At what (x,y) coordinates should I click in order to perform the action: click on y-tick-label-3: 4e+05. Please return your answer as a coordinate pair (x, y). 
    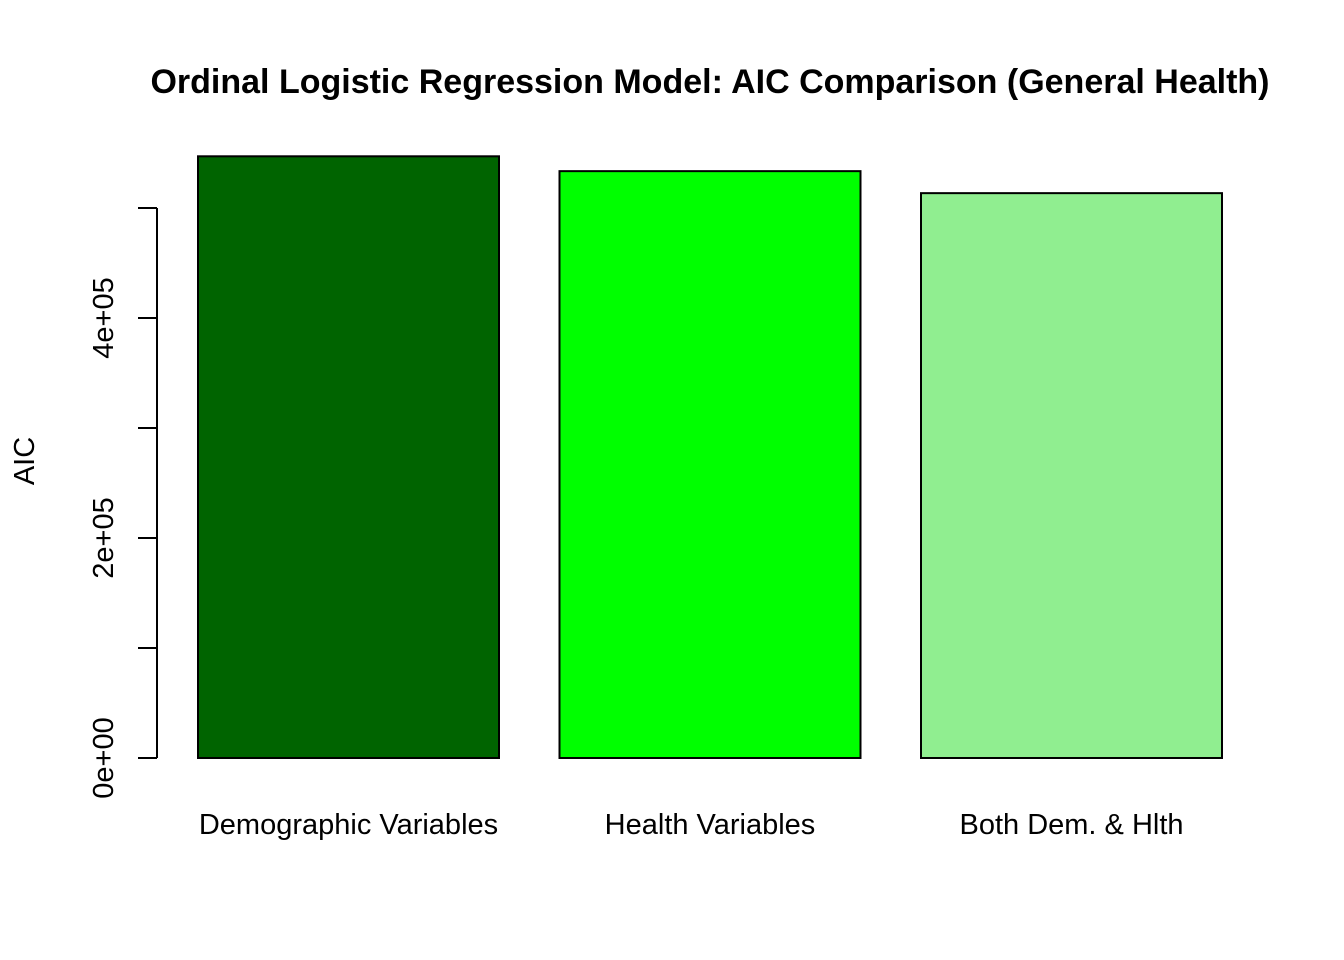
    Looking at the image, I should click on (104, 317).